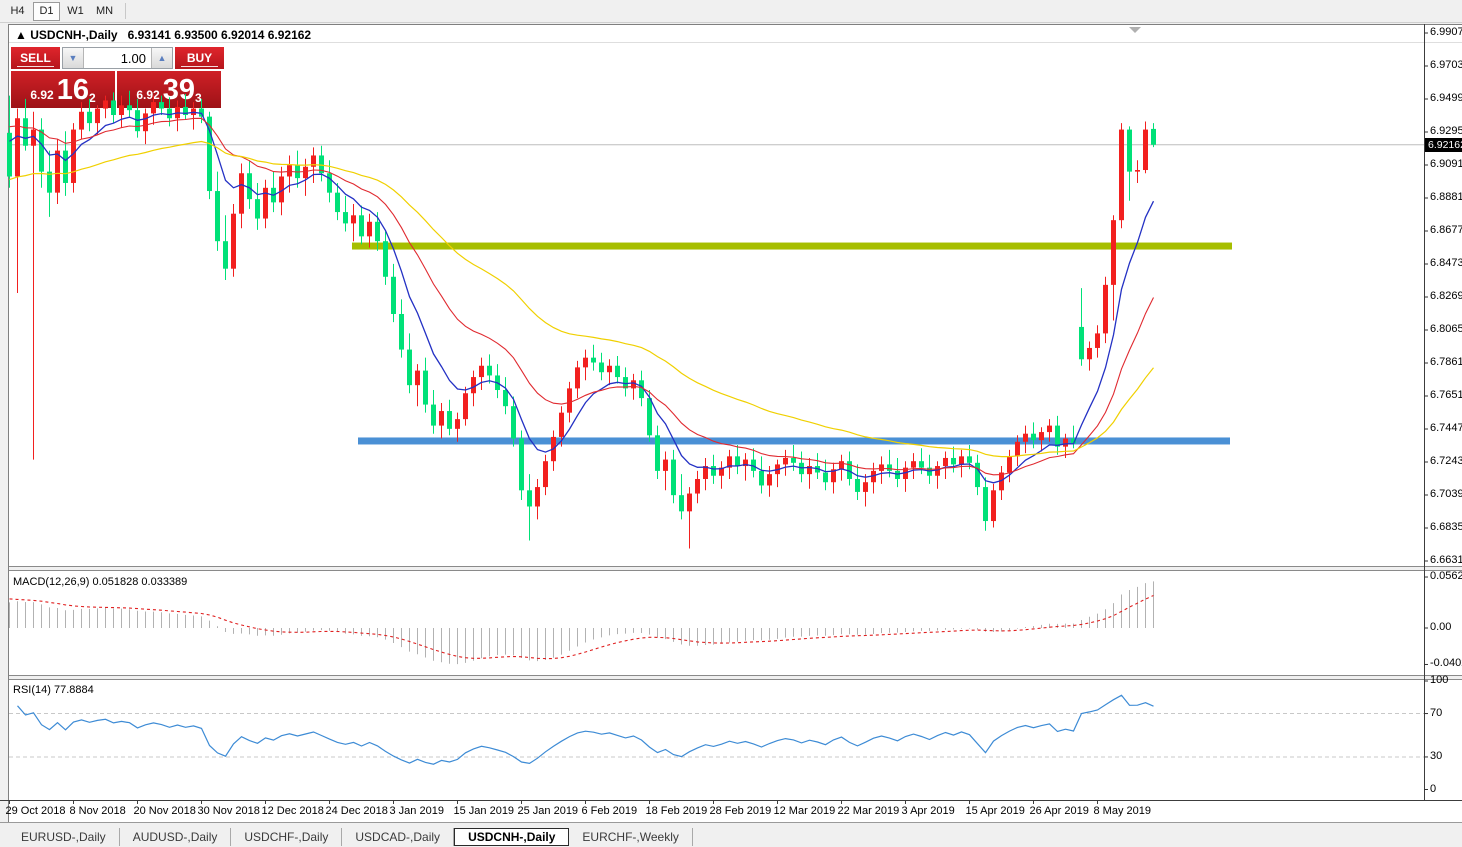 The height and width of the screenshot is (847, 1462). I want to click on timeframe-button-w1: W1, so click(75, 11).